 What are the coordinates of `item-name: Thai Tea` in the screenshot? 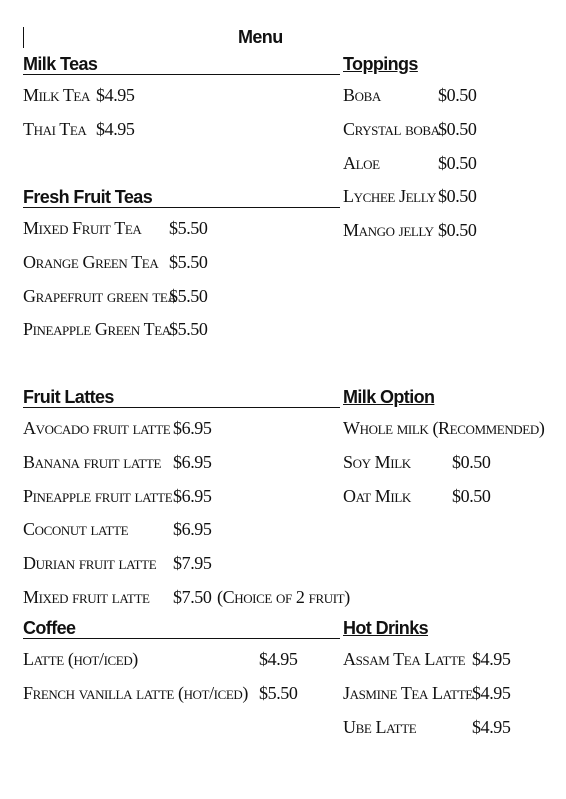 It's located at (55, 128).